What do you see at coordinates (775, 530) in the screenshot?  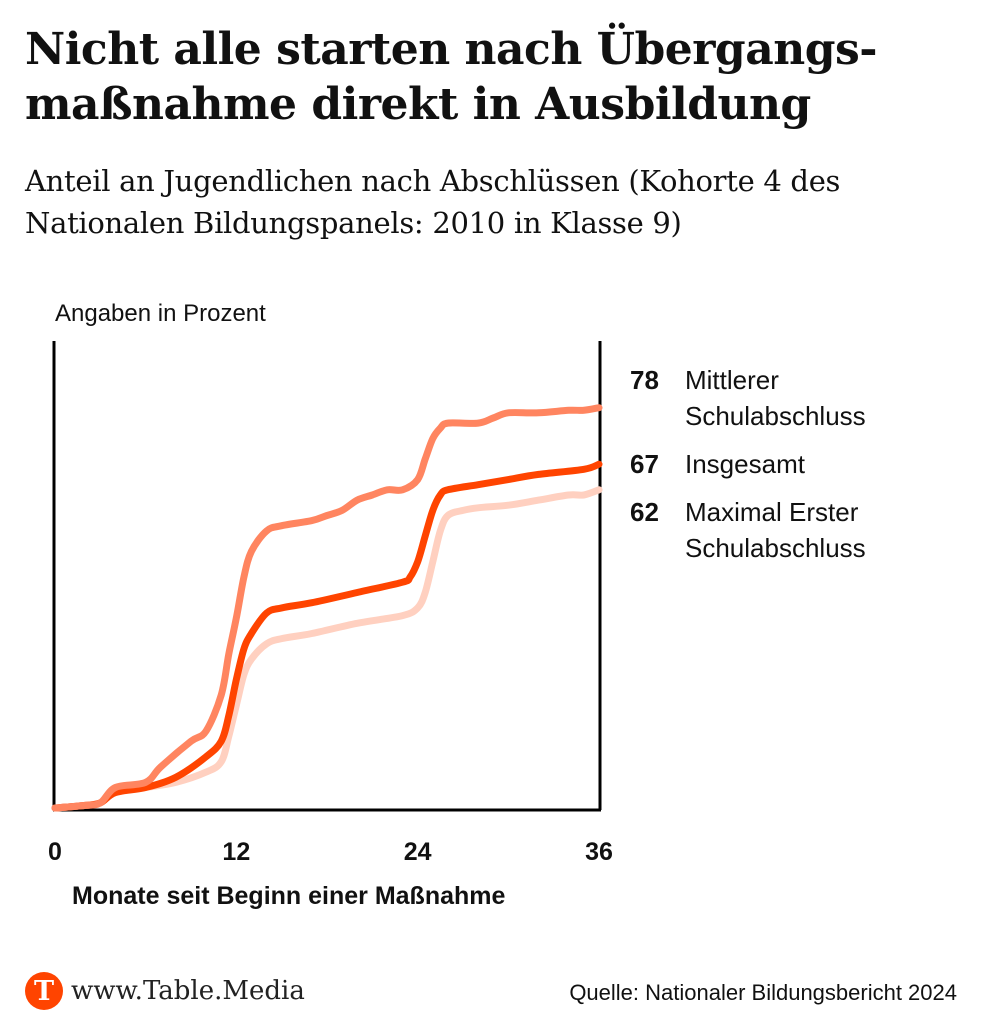 I see `legend-label: Maximal Erster Schulabschluss` at bounding box center [775, 530].